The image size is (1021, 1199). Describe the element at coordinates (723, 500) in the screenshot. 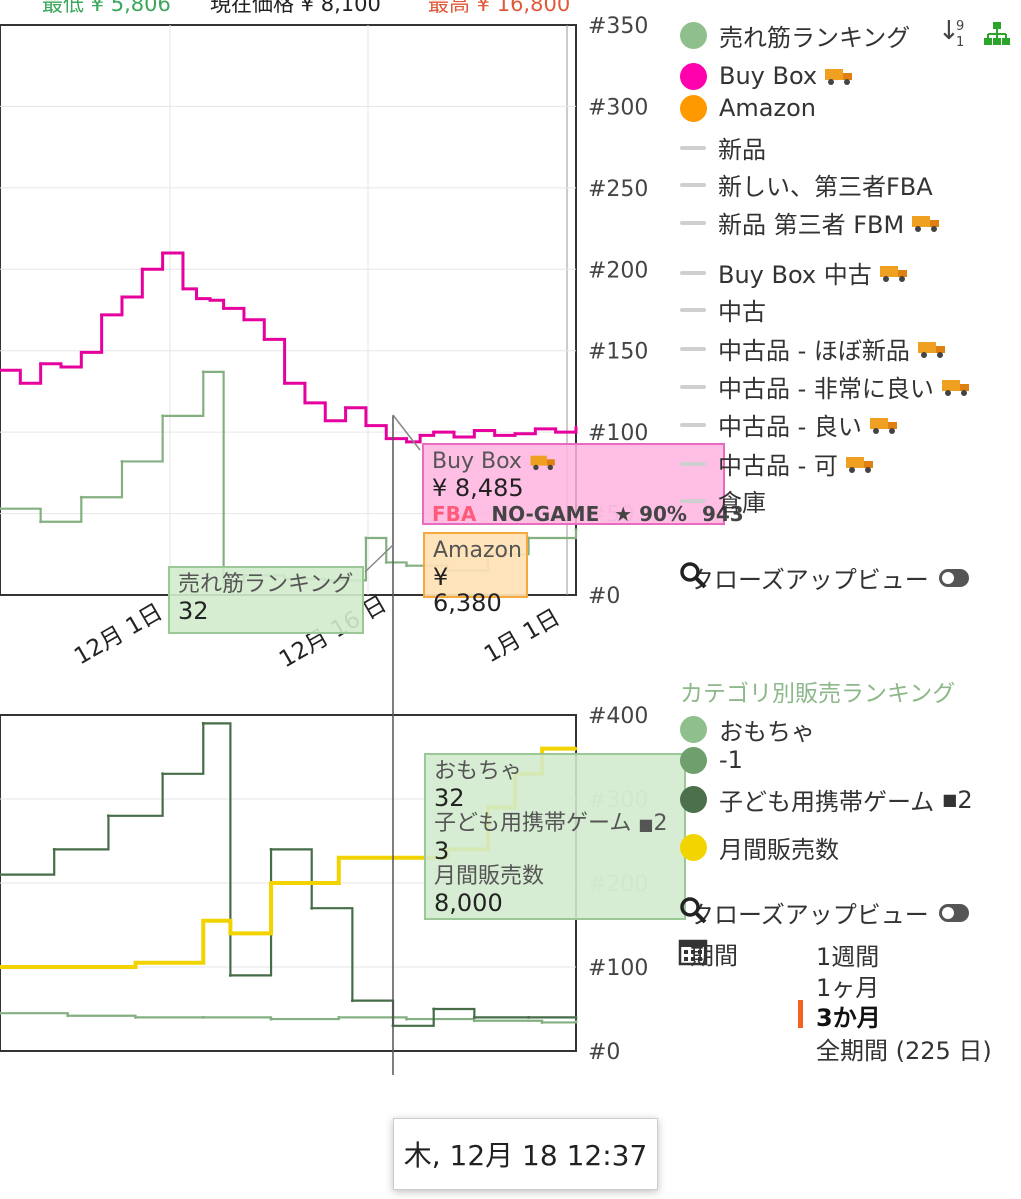

I see `legend-item: 倉庫` at that location.